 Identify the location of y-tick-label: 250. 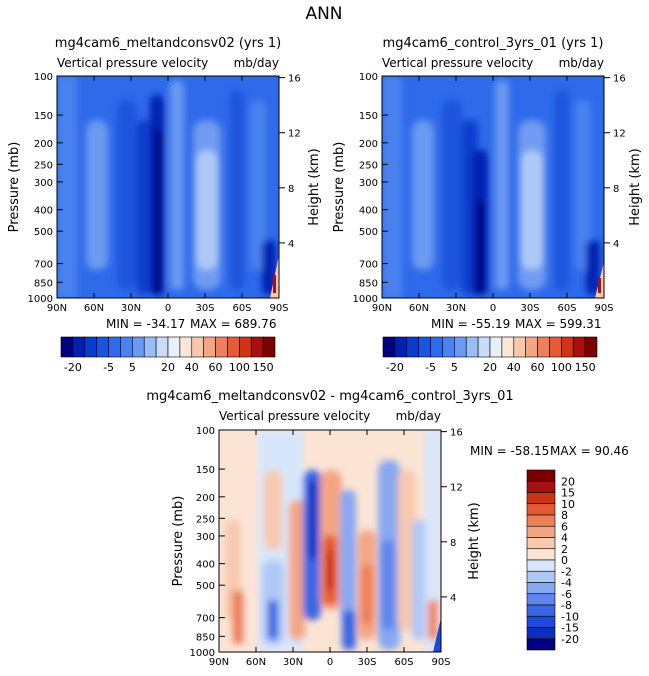
(43, 165).